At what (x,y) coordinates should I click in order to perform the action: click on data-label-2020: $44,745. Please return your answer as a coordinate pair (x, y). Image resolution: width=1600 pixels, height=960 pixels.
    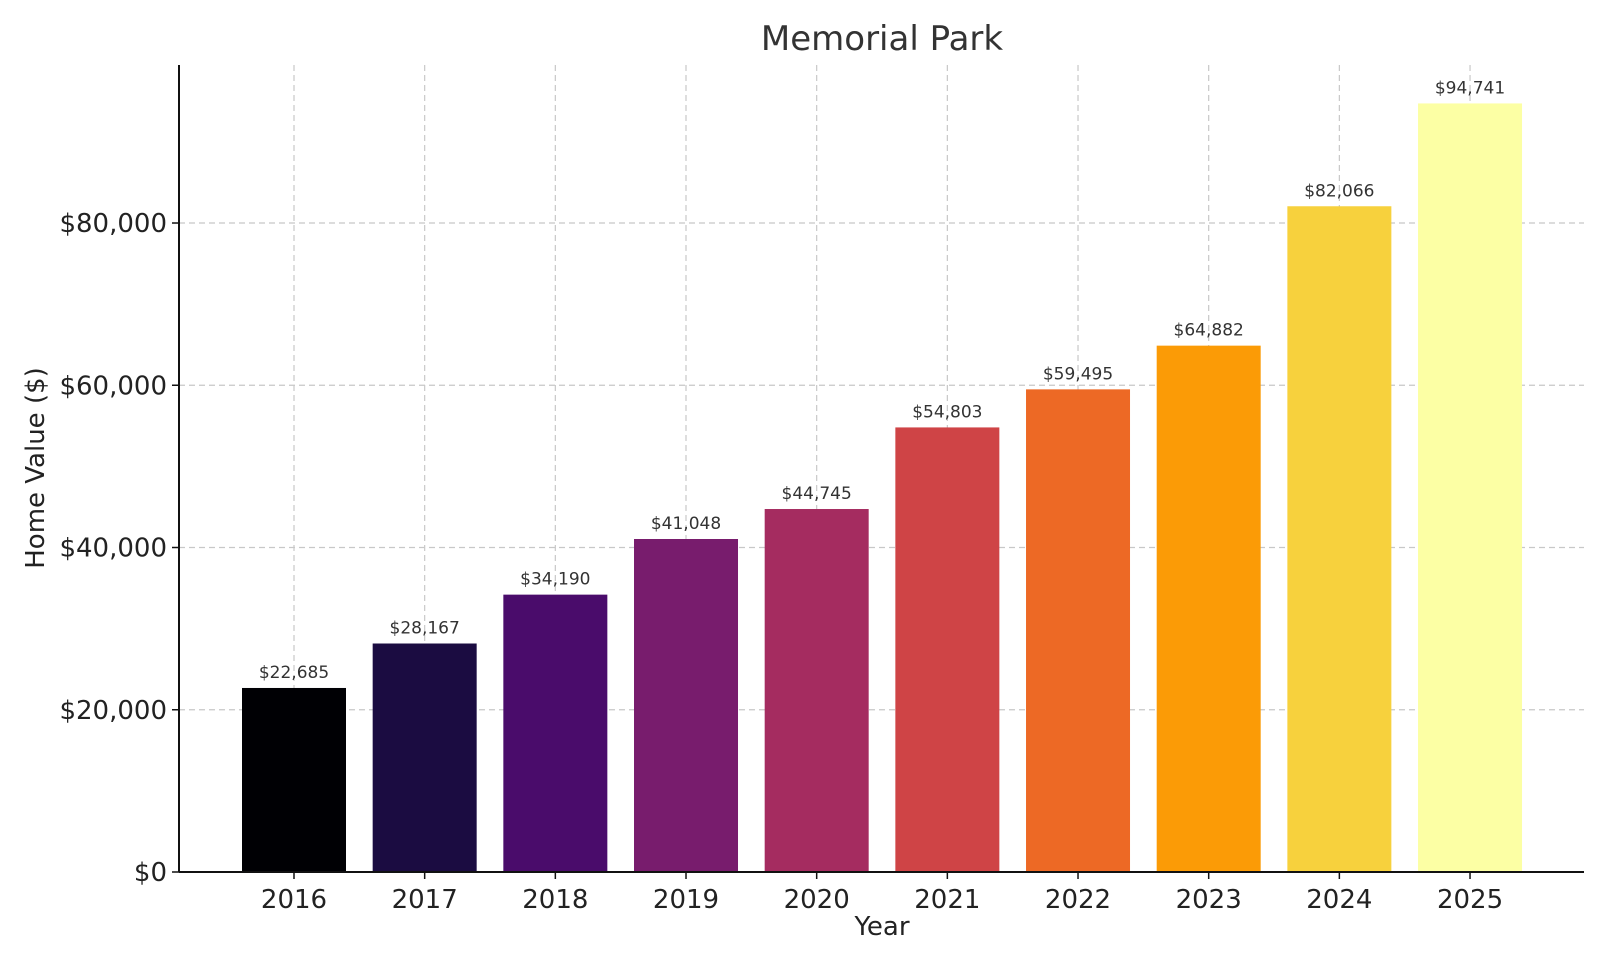
    Looking at the image, I should click on (817, 494).